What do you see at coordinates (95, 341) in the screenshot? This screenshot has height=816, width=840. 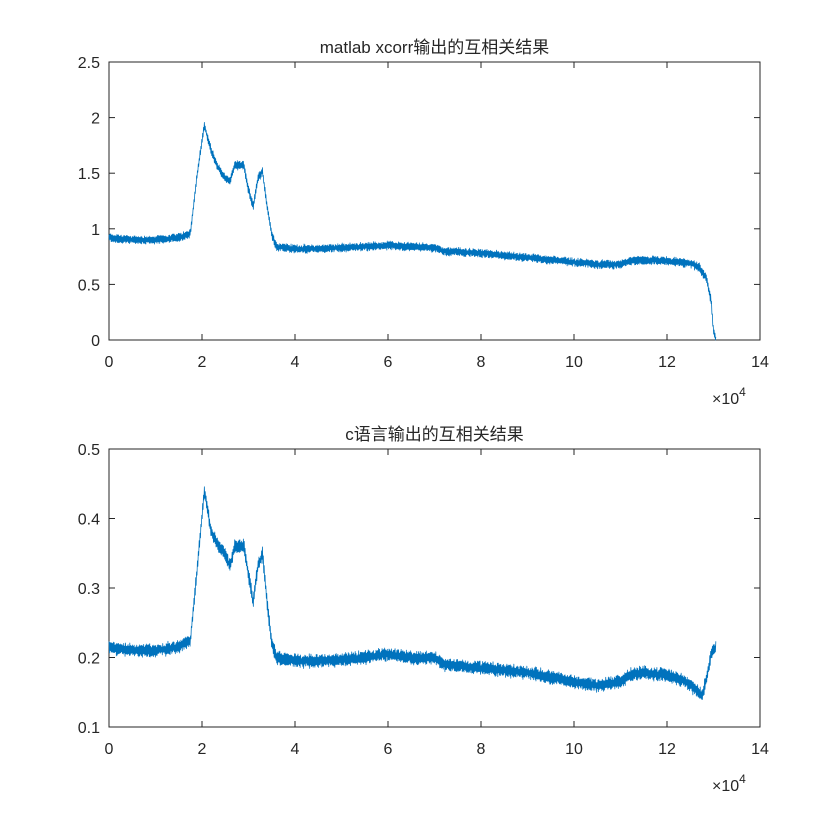 I see `y-tick-label: 0` at bounding box center [95, 341].